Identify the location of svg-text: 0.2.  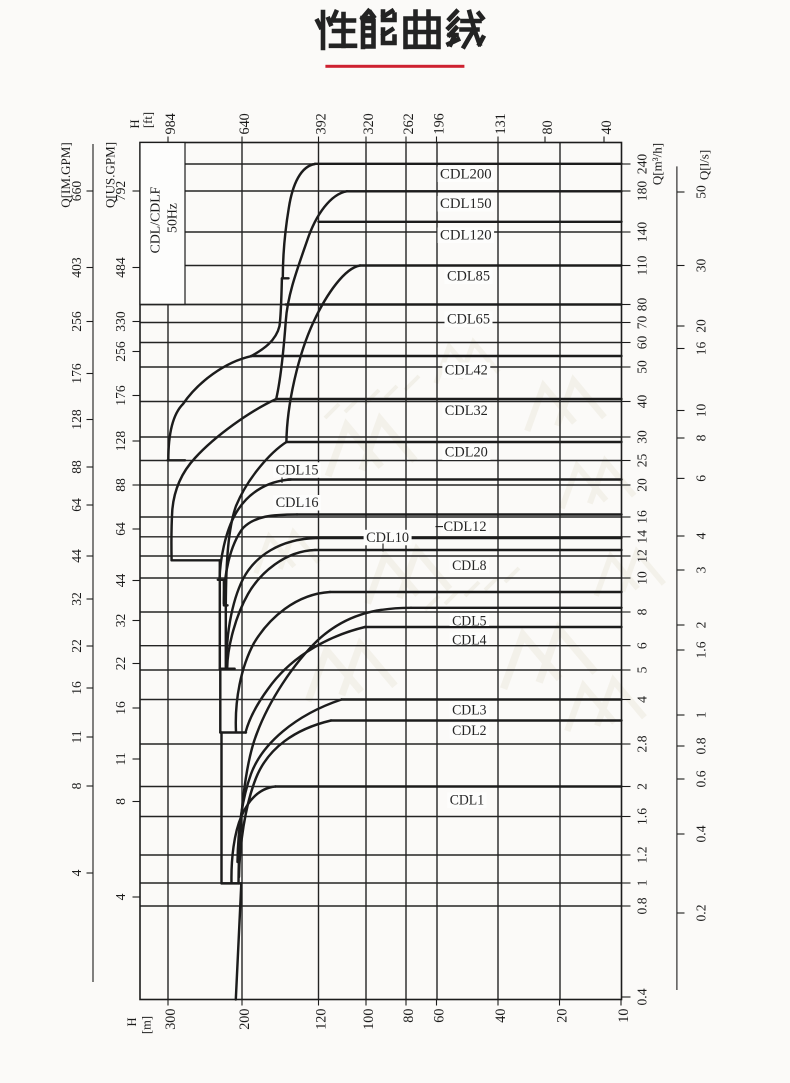
(701, 912).